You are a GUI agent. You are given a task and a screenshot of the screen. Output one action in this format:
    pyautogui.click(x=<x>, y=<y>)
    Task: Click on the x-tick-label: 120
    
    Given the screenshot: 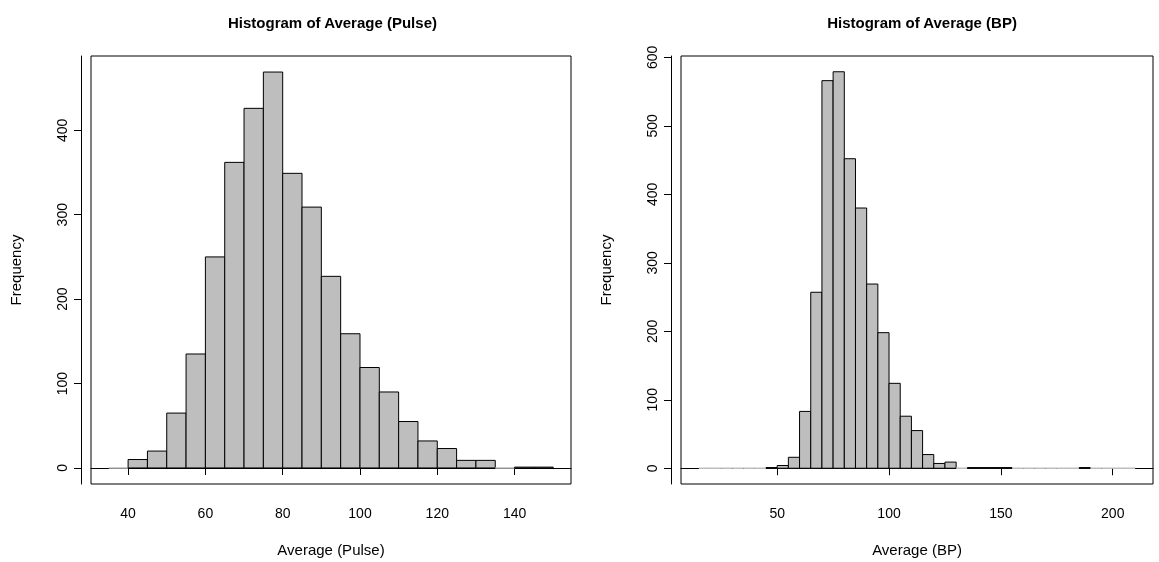 What is the action you would take?
    pyautogui.click(x=437, y=513)
    